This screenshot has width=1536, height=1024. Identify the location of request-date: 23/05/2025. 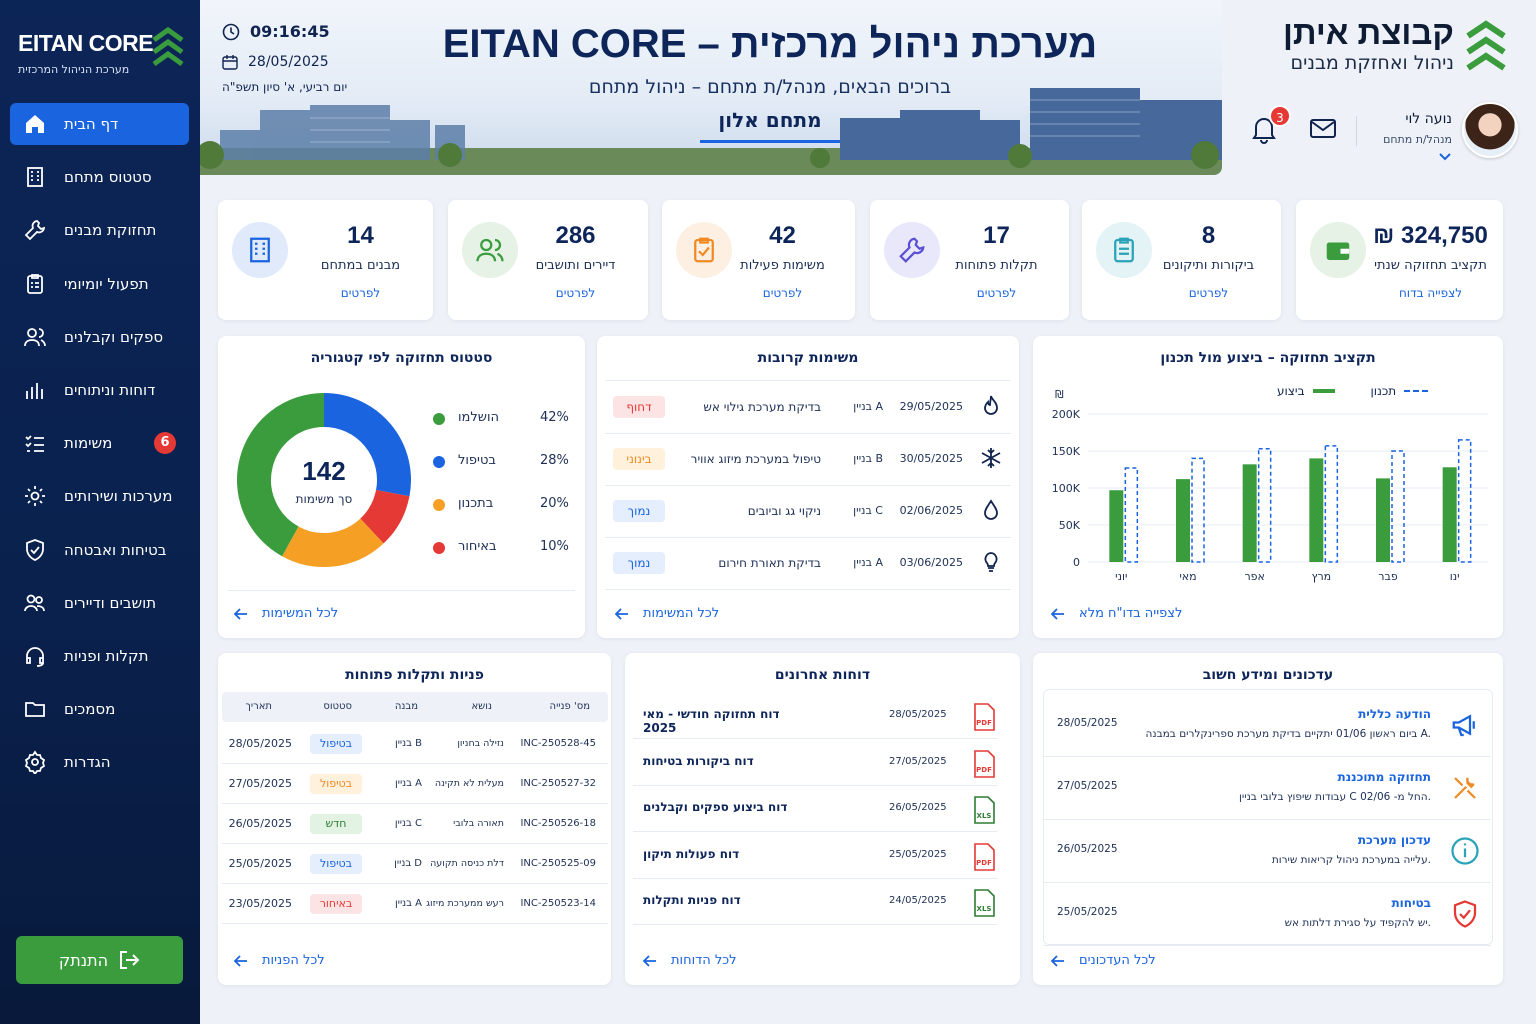
(260, 903).